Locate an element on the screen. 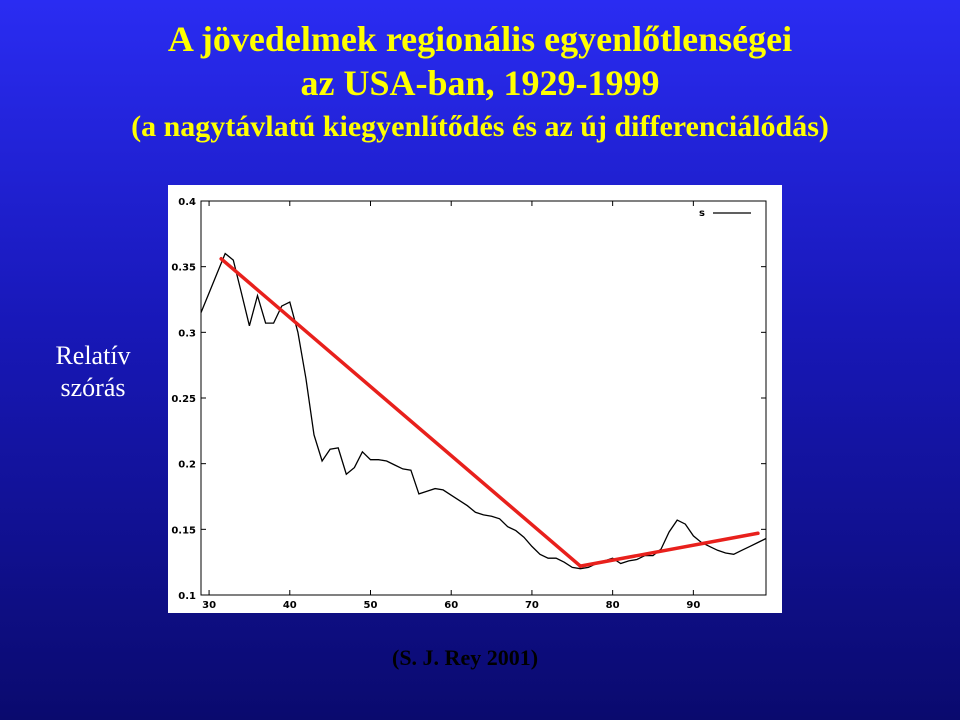 This screenshot has height=720, width=960. x-tick-label: 60 is located at coordinates (451, 605).